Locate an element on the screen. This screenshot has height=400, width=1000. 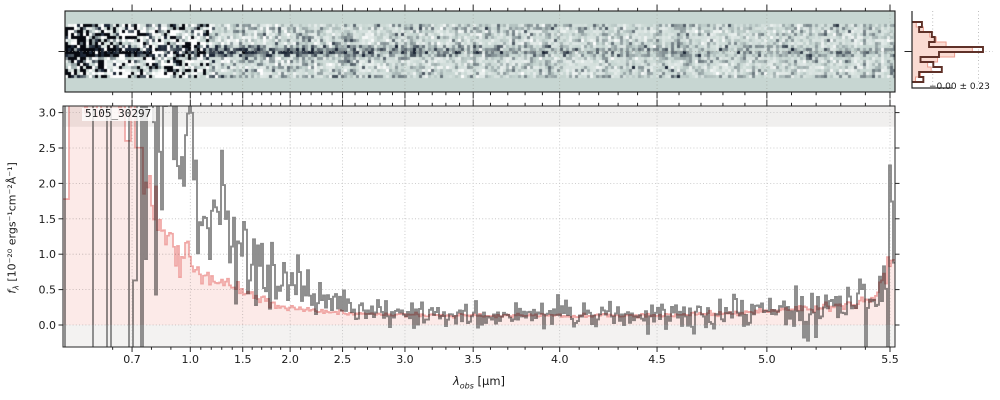
svg-text: 0.0 is located at coordinates (48, 325).